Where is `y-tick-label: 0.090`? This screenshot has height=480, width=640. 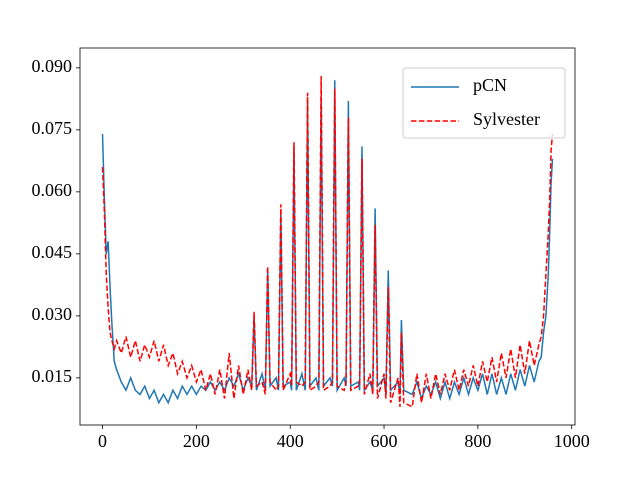
y-tick-label: 0.090 is located at coordinates (52, 66).